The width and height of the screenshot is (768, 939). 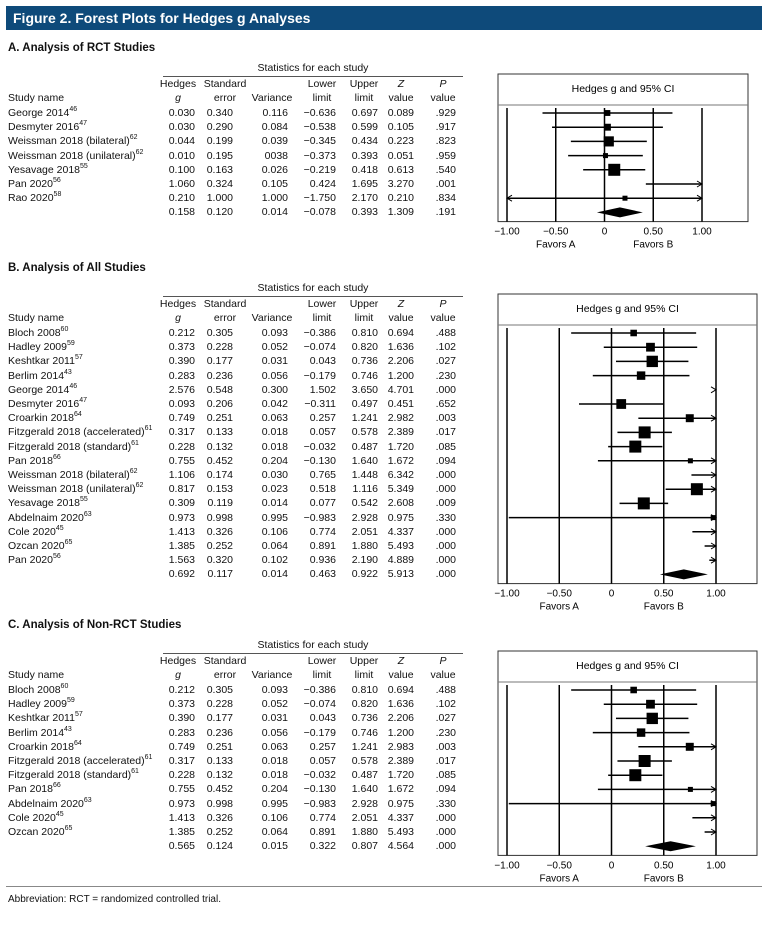 I want to click on cell-hedges: 0.817, so click(x=181, y=489).